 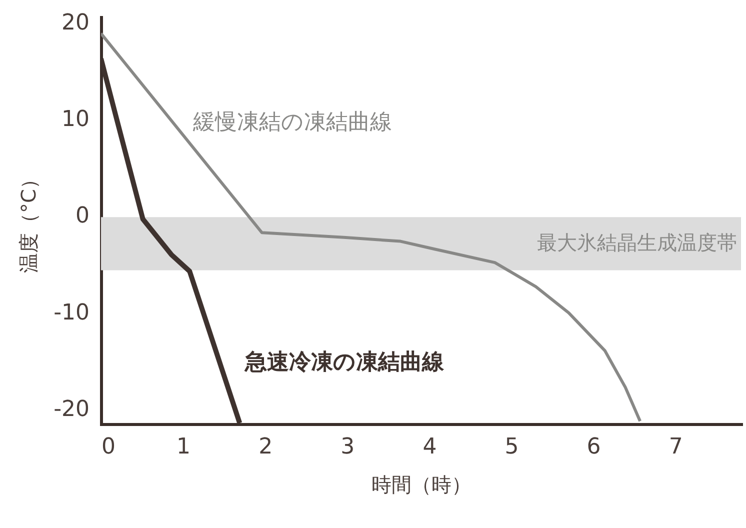 What do you see at coordinates (511, 447) in the screenshot?
I see `x-tick-label: 5` at bounding box center [511, 447].